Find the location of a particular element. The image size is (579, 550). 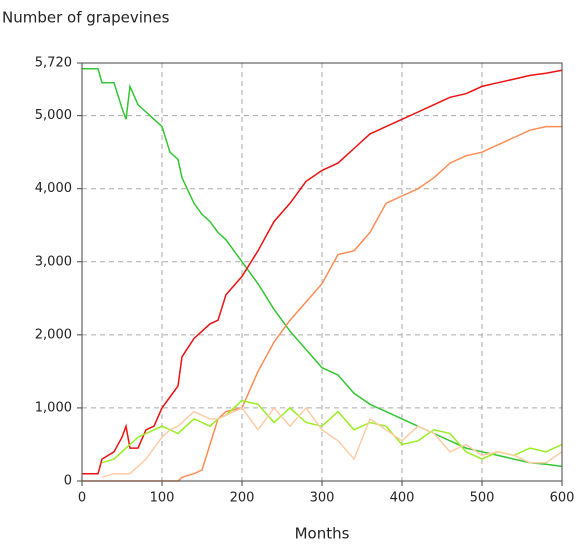

y-tick-label: 3,000 is located at coordinates (53, 261).